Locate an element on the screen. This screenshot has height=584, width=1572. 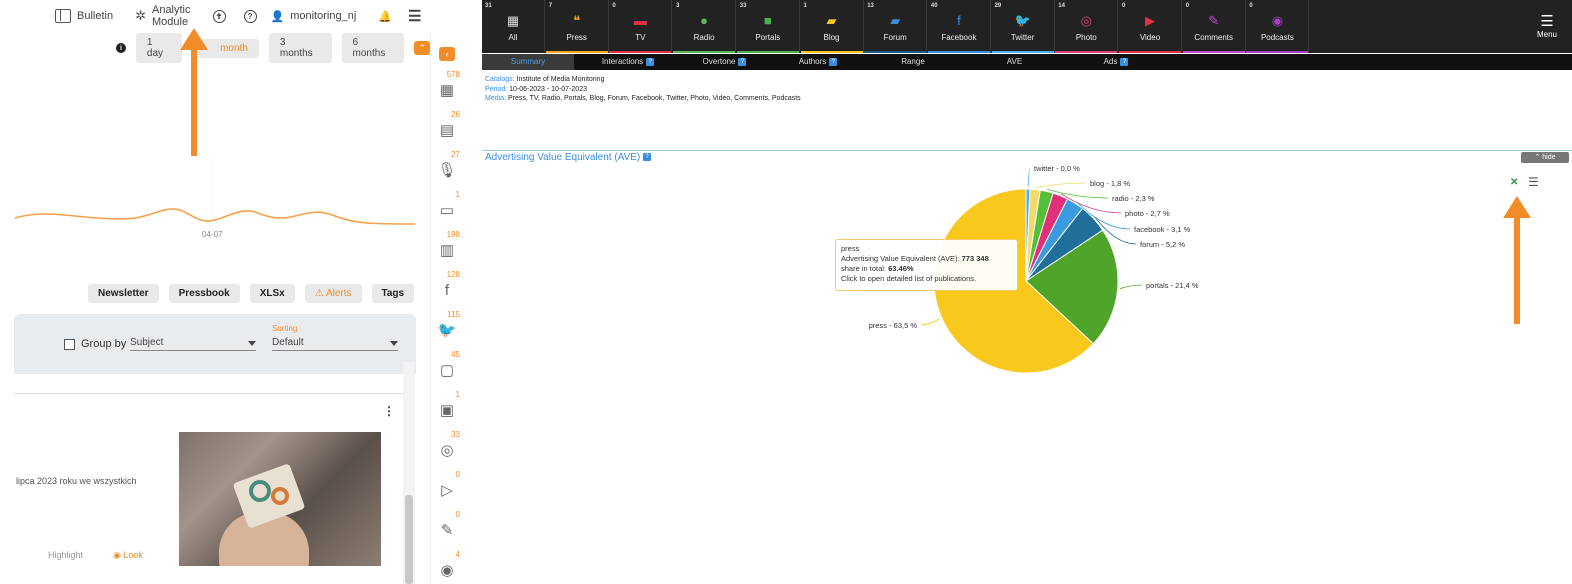
media-filter-count: 1 is located at coordinates (457, 194).